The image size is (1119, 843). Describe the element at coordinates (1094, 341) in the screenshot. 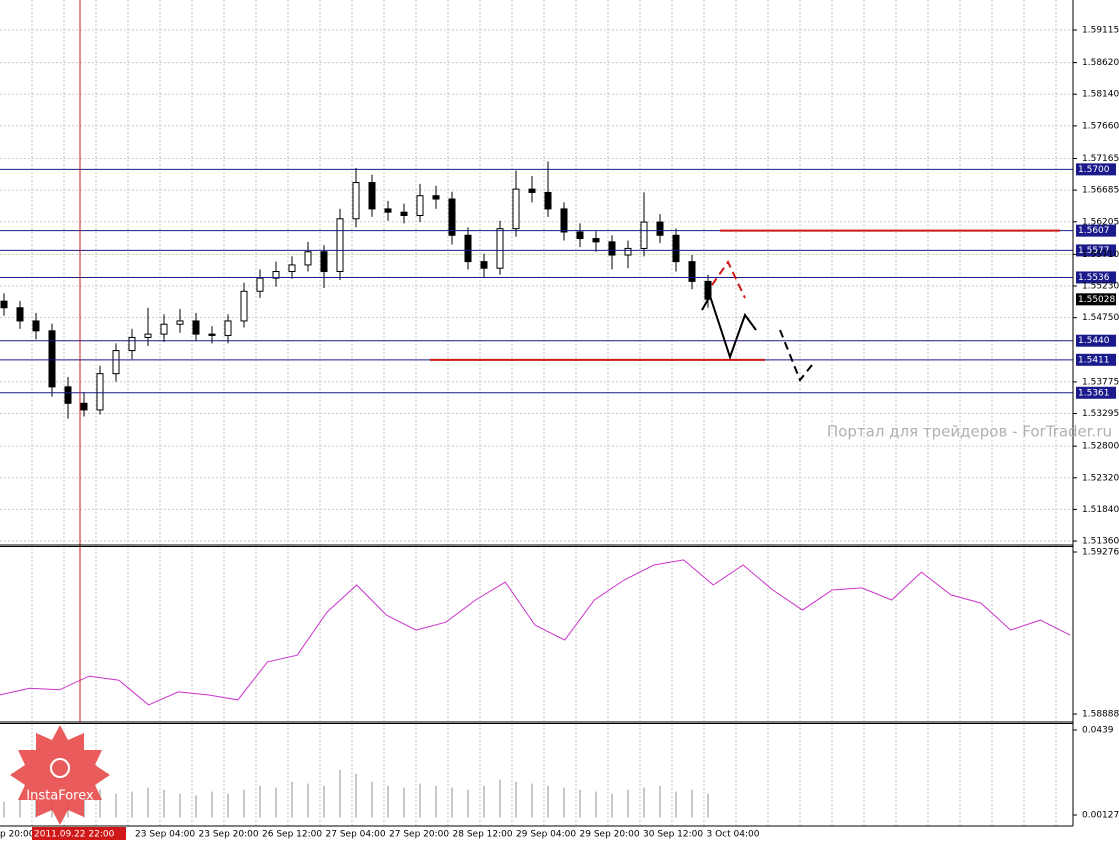

I see `level-label: 1.5440` at that location.